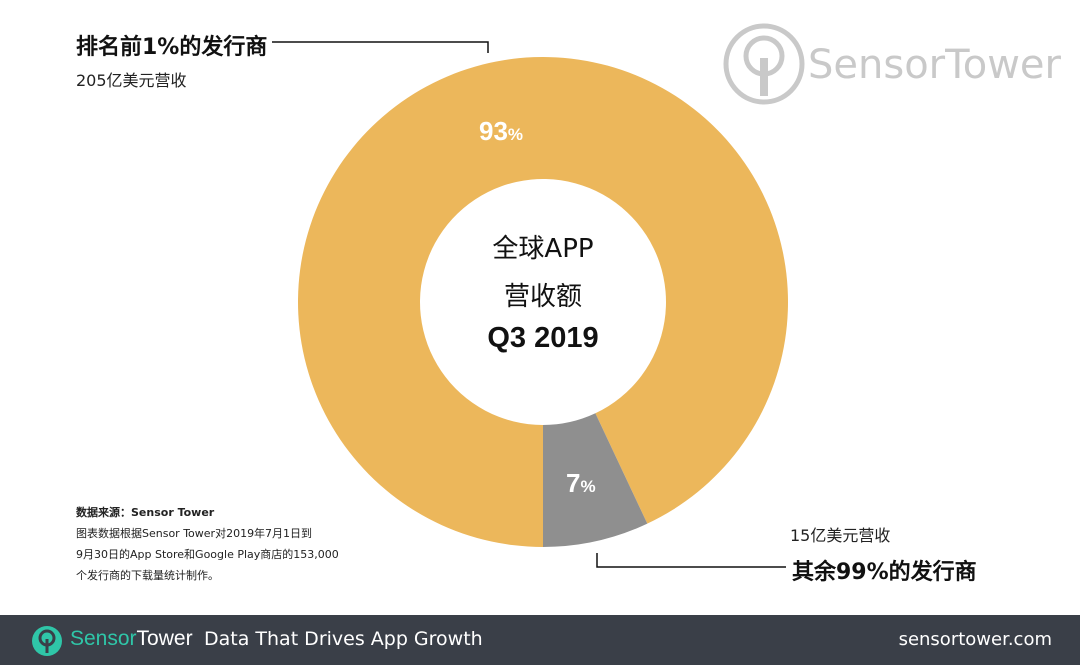 This screenshot has height=665, width=1080. Describe the element at coordinates (145, 512) in the screenshot. I see `source-title: 数据来源：Sensor Tower` at that location.